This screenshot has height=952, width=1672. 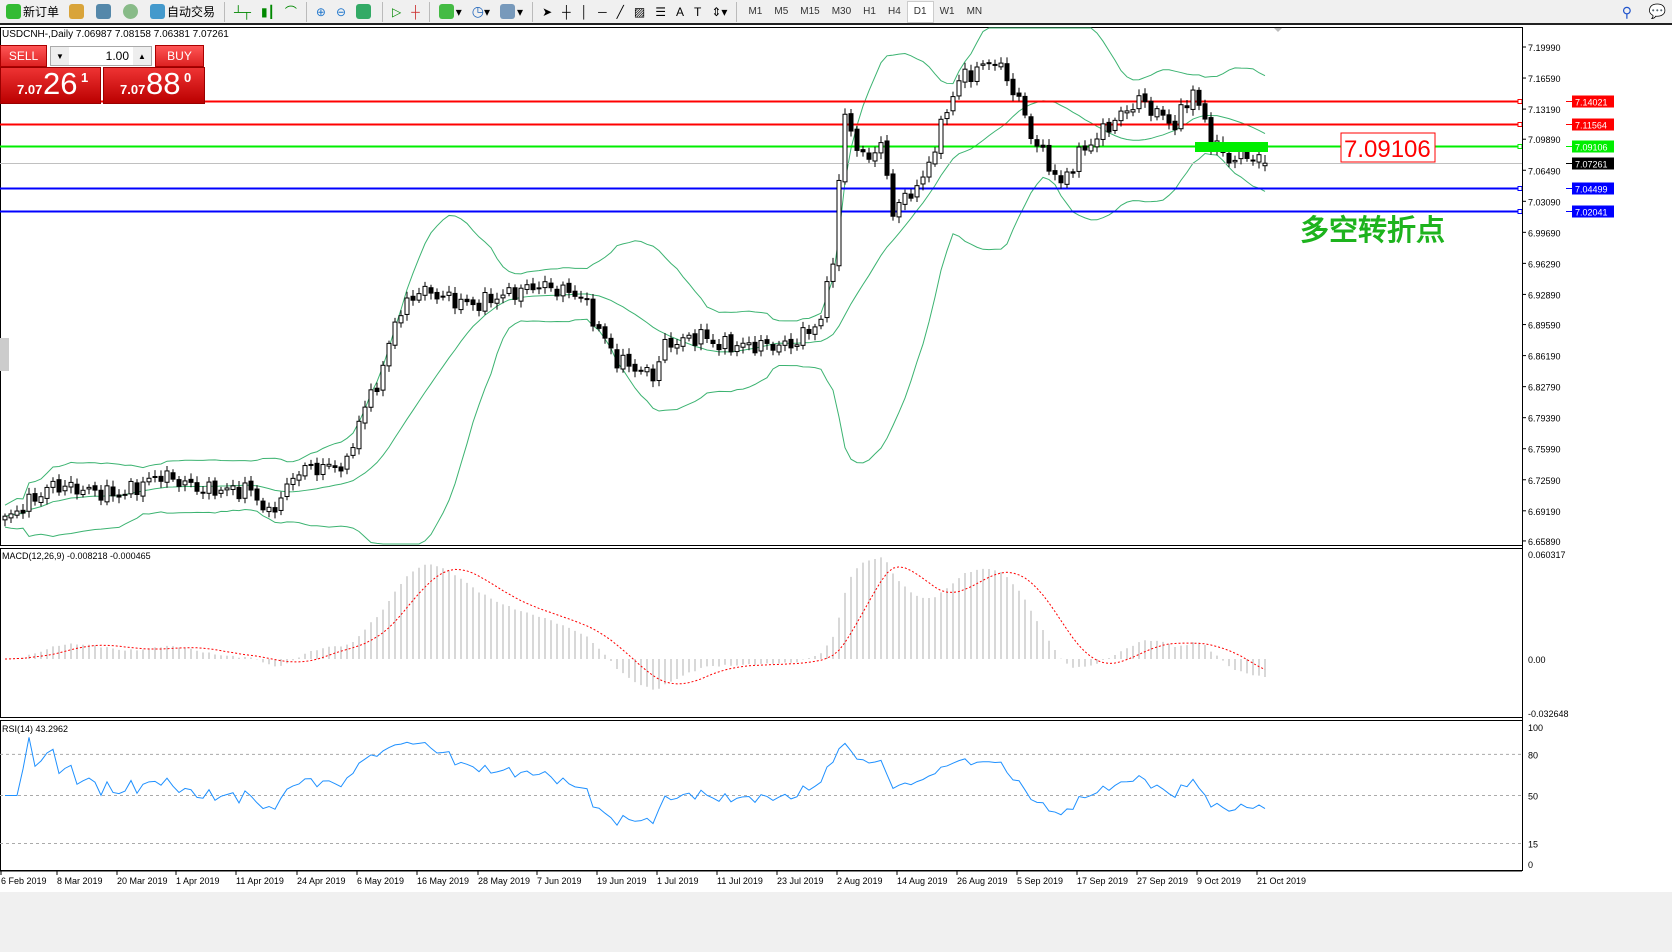 What do you see at coordinates (869, 11) in the screenshot?
I see `timeframe-h1: H1` at bounding box center [869, 11].